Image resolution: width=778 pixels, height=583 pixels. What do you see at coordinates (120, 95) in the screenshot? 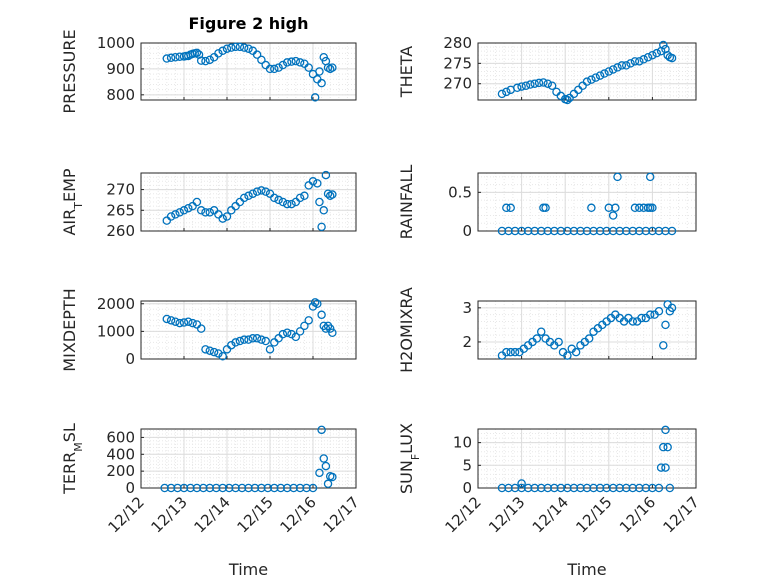
I see `y-tick-label: 800` at bounding box center [120, 95].